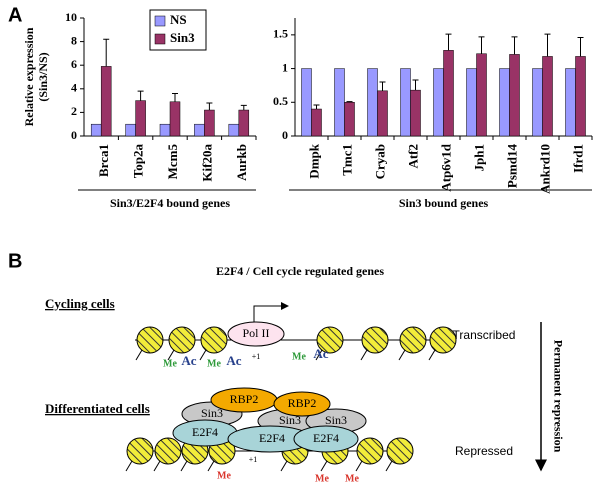 The width and height of the screenshot is (601, 486). Describe the element at coordinates (71, 17) in the screenshot. I see `y-tick-label: 10` at that location.